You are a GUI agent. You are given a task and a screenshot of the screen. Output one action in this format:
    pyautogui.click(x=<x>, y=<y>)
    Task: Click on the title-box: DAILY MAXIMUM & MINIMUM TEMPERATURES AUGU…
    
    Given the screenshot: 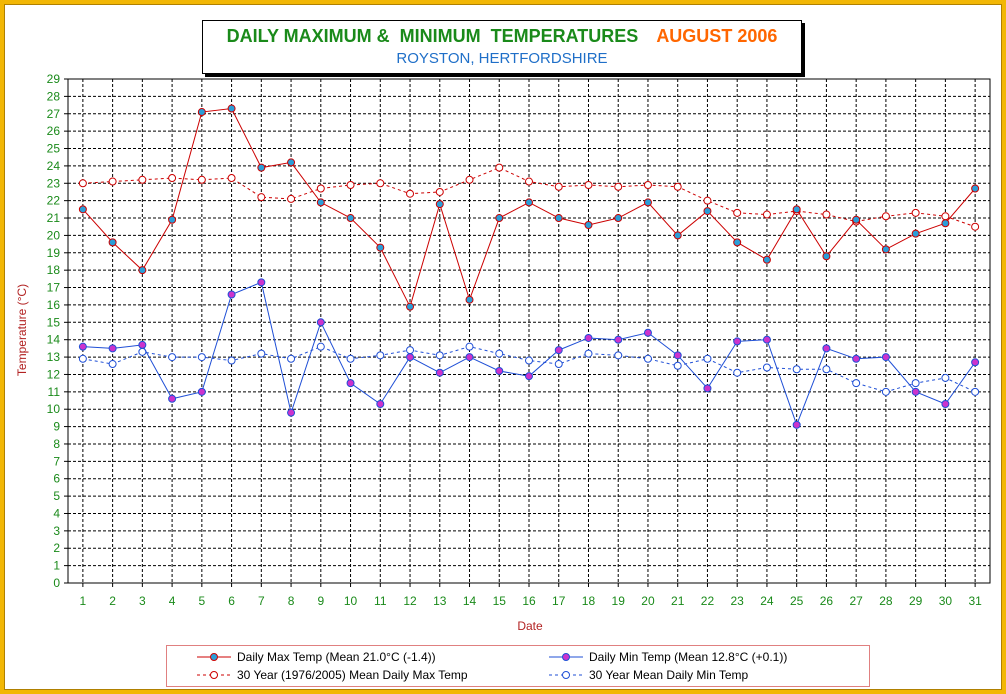 What is the action you would take?
    pyautogui.click(x=502, y=47)
    